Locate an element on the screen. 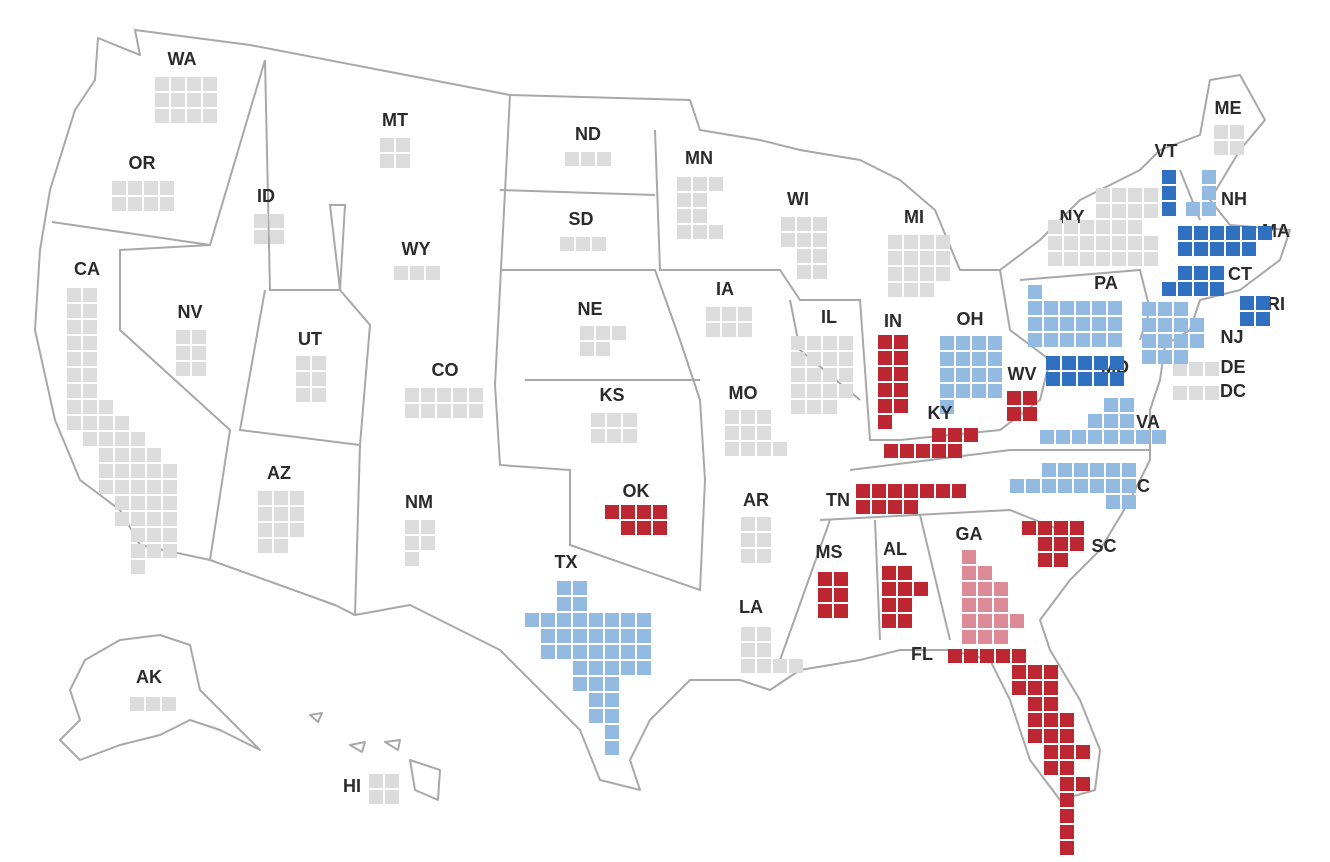 Image resolution: width=1330 pixels, height=862 pixels. state: TN is located at coordinates (896, 499).